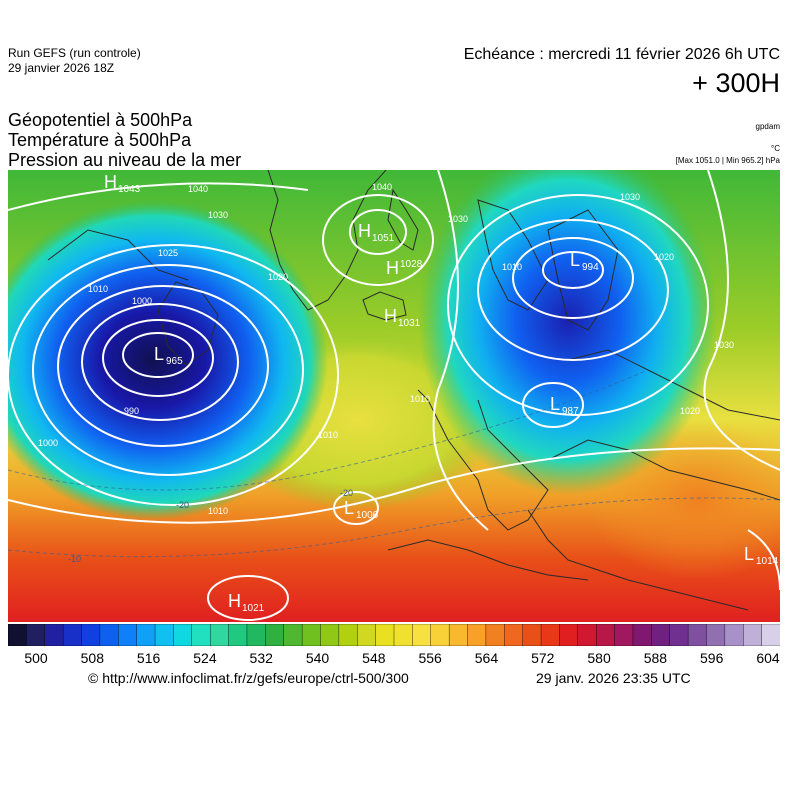 The height and width of the screenshot is (789, 788). What do you see at coordinates (767, 126) in the screenshot?
I see `unit-geopotential: gpdam` at bounding box center [767, 126].